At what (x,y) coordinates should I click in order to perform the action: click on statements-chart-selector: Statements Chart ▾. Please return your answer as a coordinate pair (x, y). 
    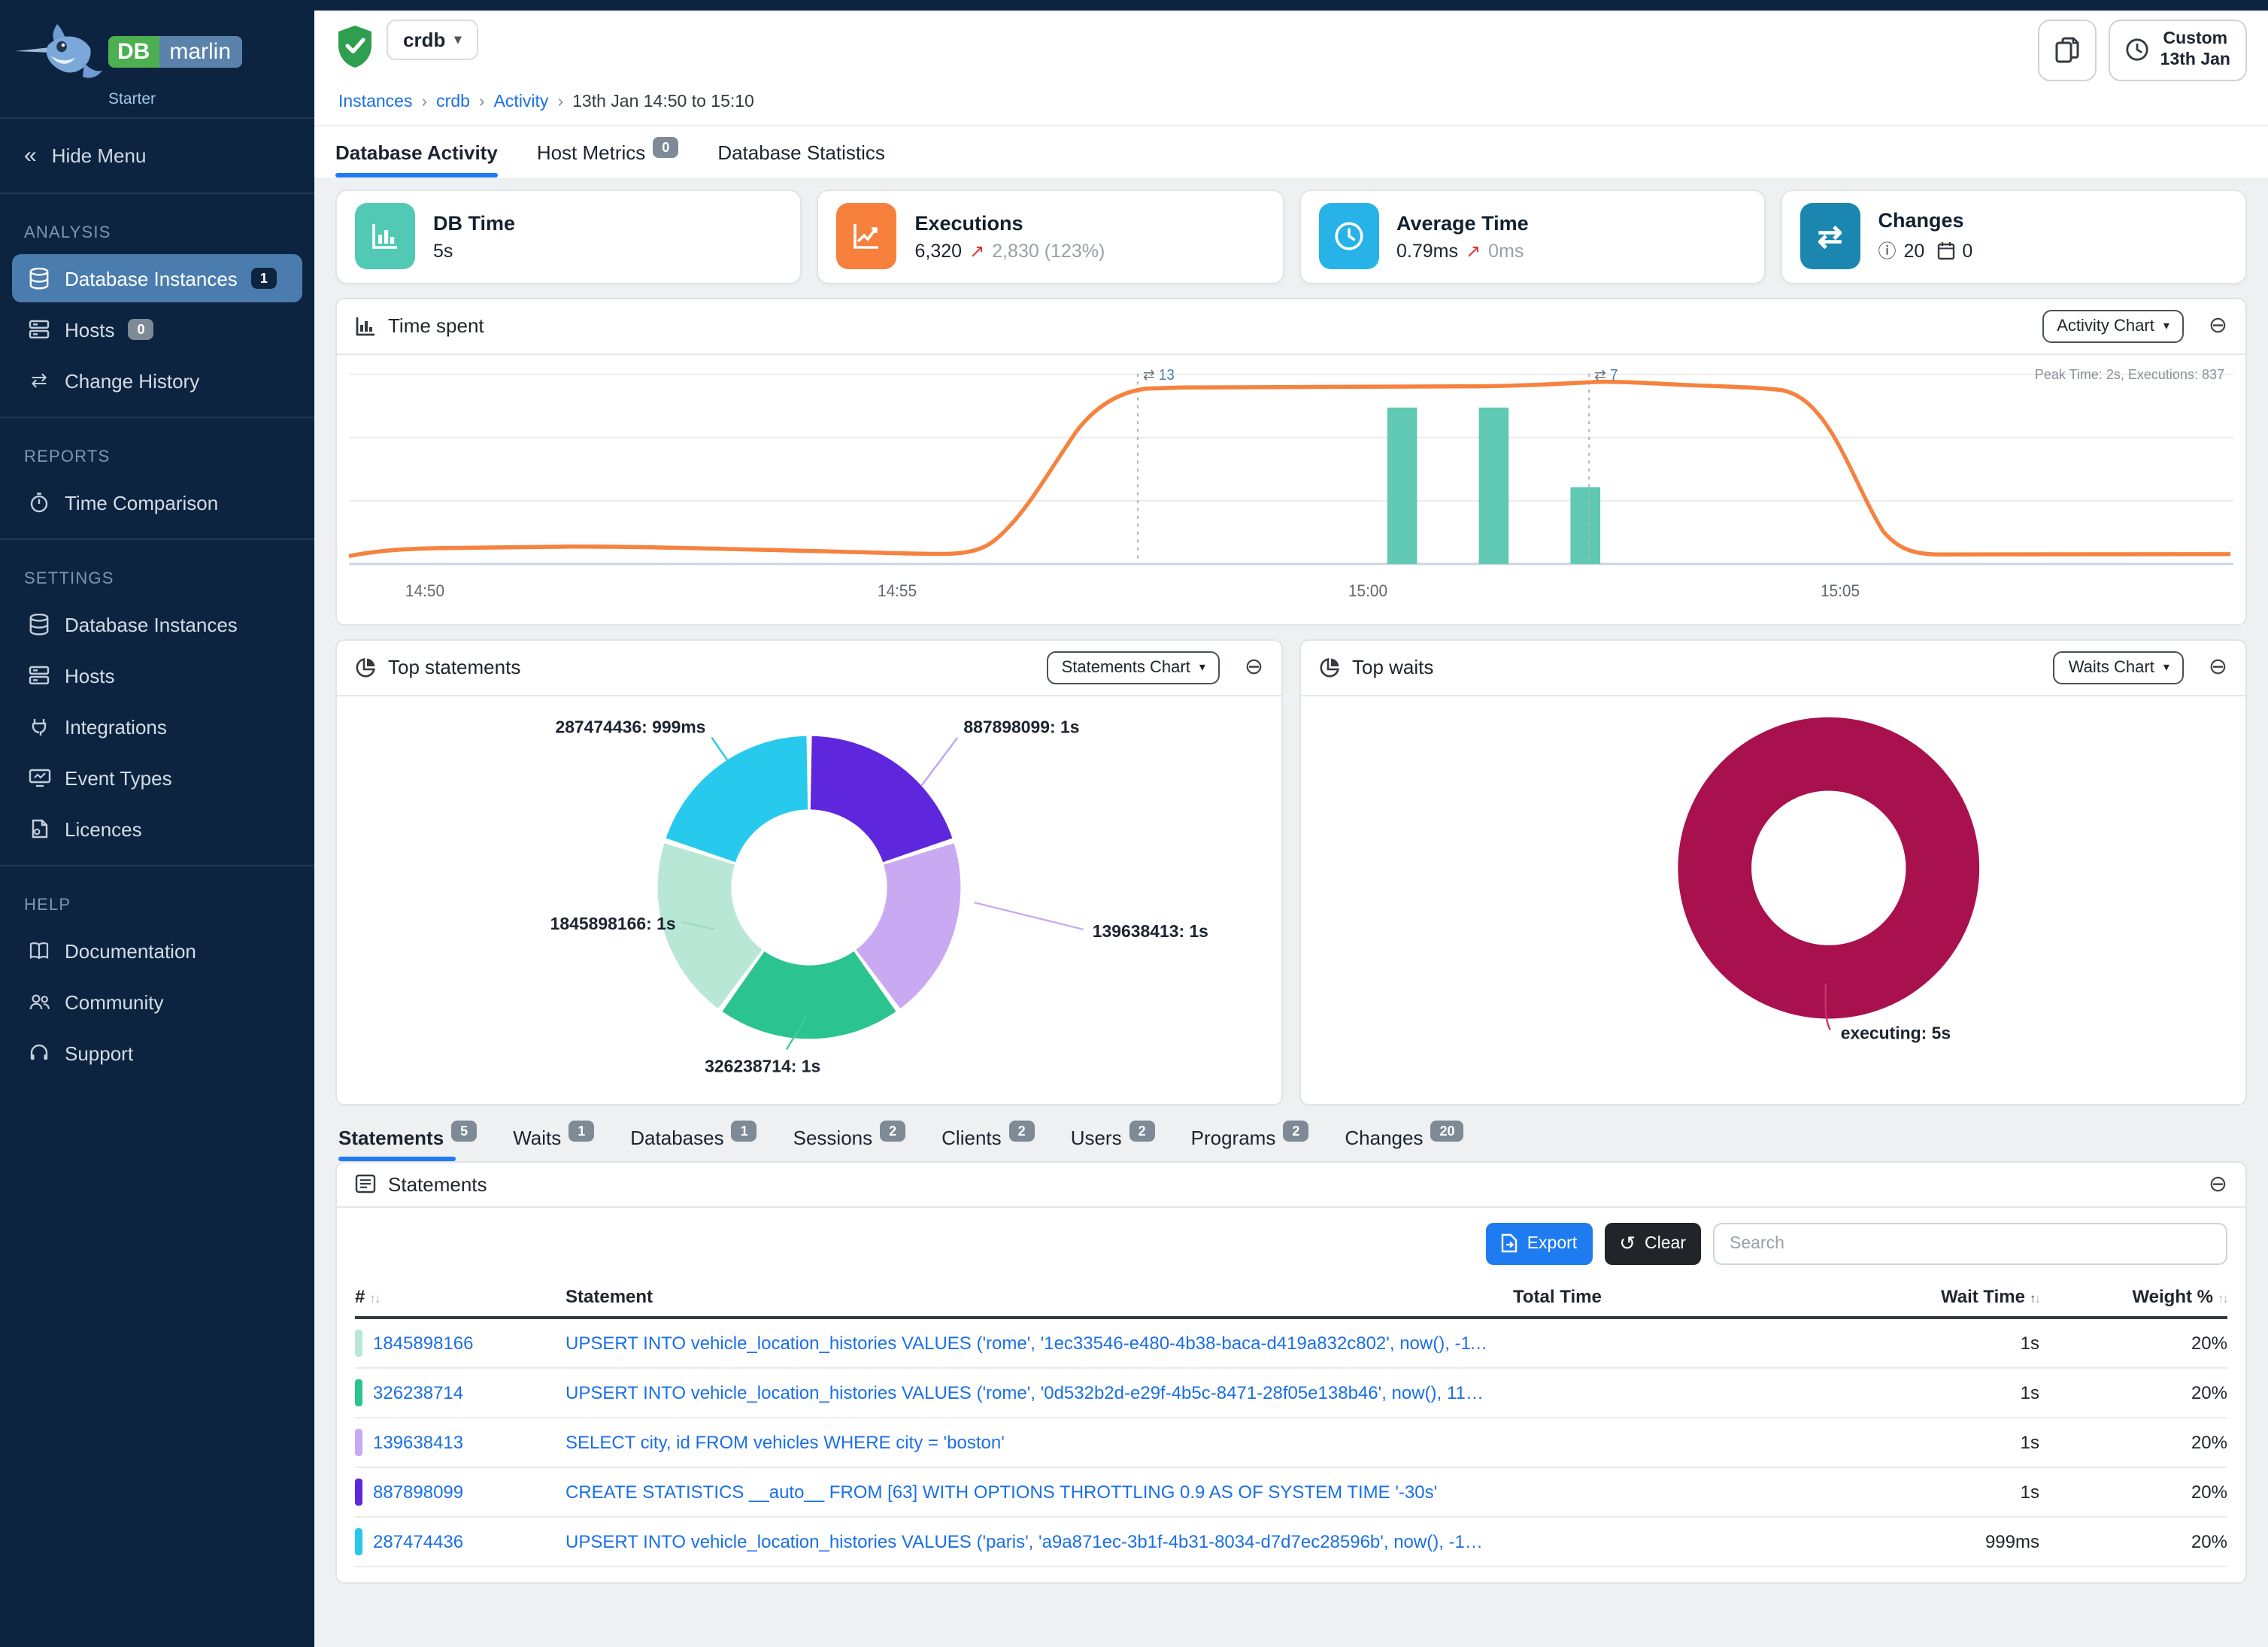
    Looking at the image, I should click on (1133, 667).